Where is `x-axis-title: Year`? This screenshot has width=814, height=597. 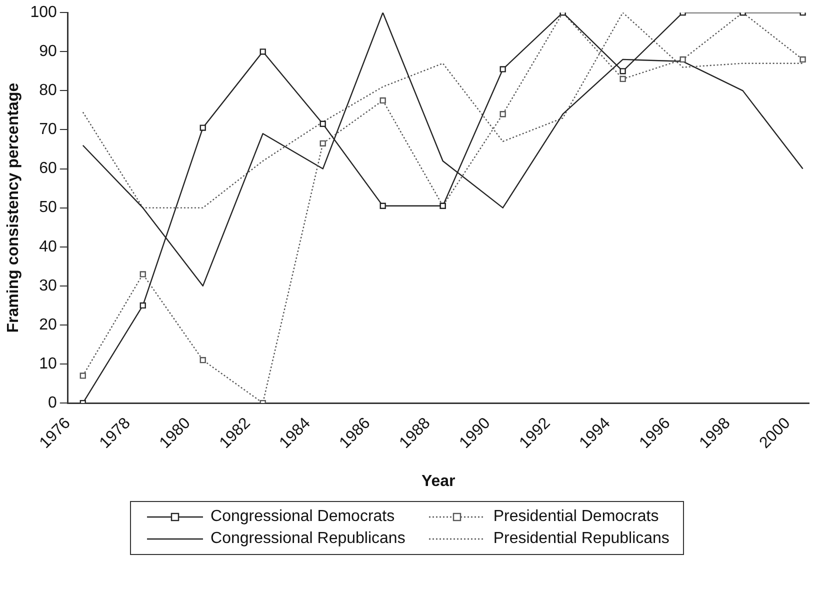
x-axis-title: Year is located at coordinates (438, 481).